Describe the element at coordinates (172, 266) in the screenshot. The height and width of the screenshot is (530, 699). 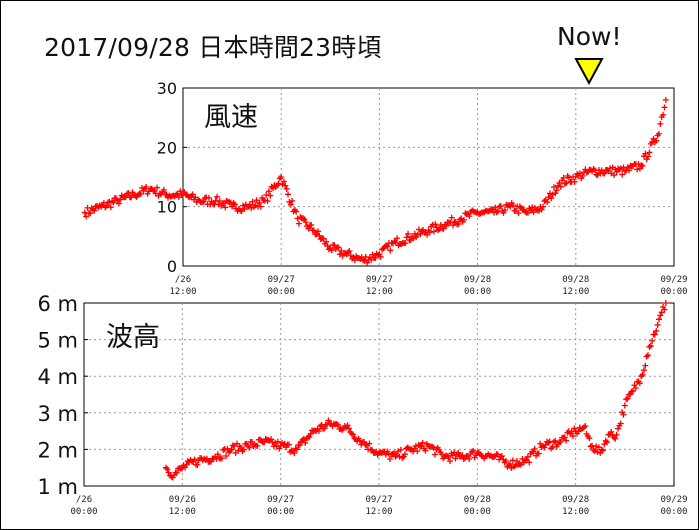
I see `y-tick-label: 0` at that location.